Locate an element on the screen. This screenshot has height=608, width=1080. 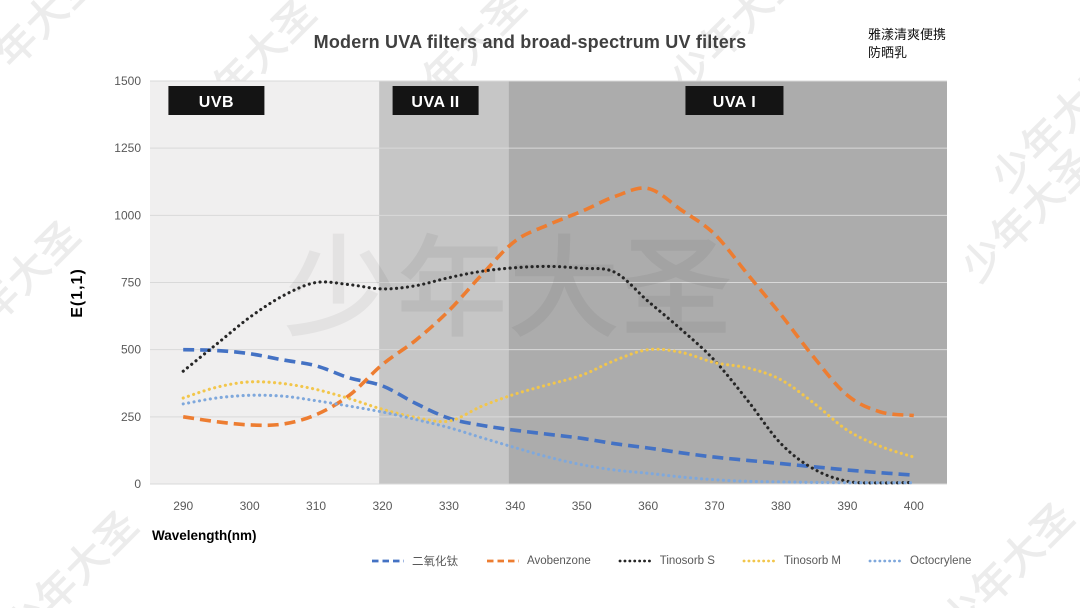
legend-label: Tinosorb M is located at coordinates (812, 561).